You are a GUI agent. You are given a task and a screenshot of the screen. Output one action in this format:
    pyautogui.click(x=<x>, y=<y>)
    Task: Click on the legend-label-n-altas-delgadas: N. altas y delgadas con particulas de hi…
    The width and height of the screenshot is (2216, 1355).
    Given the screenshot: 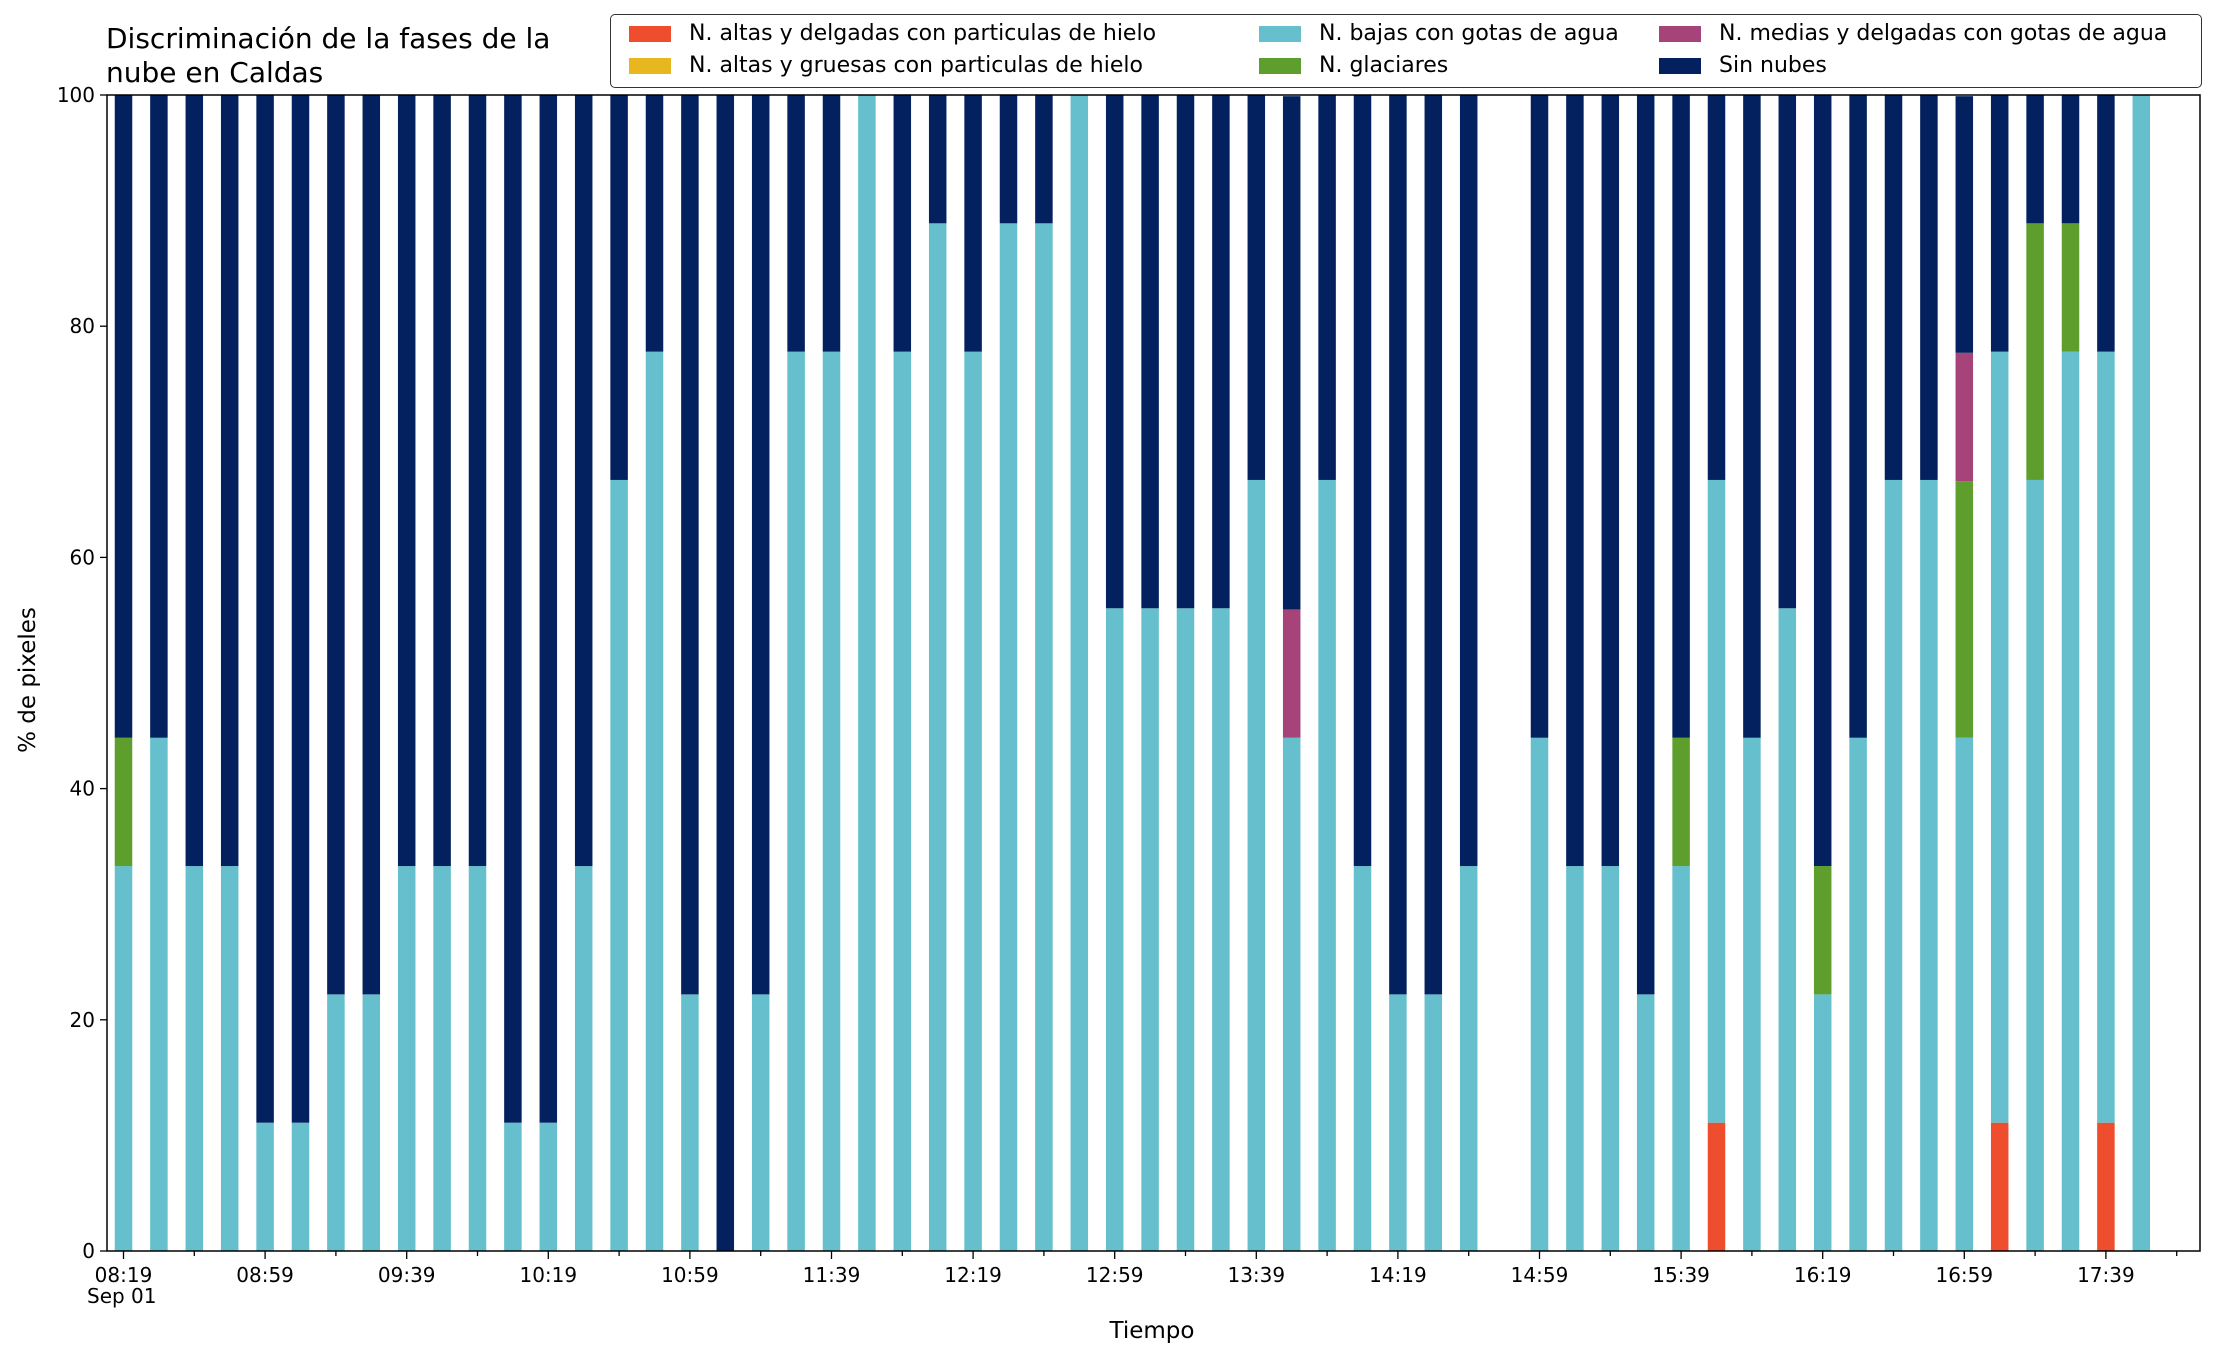 What is the action you would take?
    pyautogui.click(x=923, y=33)
    